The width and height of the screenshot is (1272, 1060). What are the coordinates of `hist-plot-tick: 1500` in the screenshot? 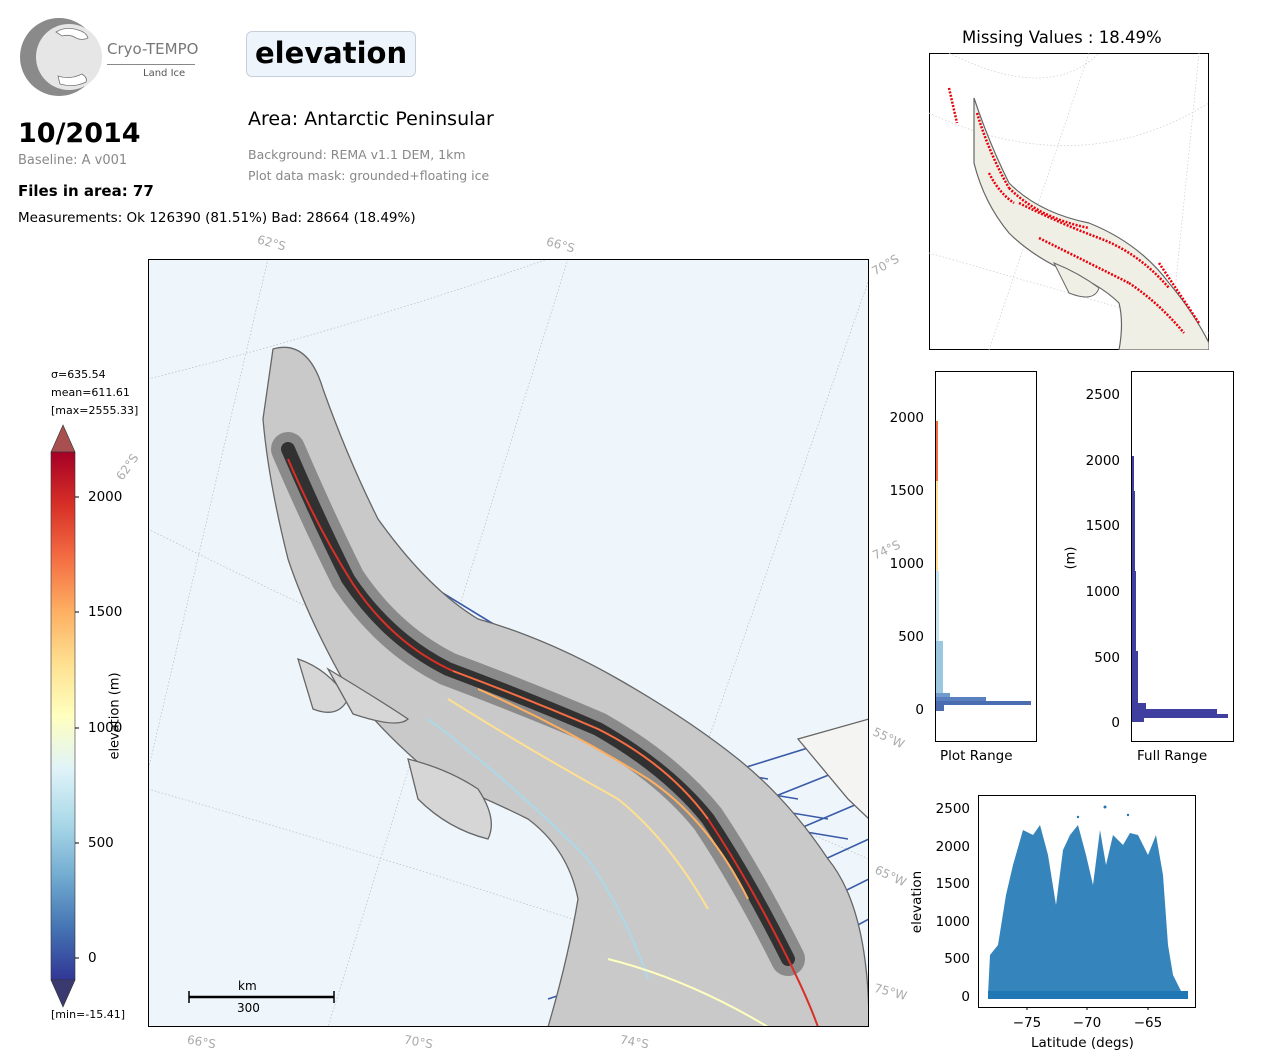 It's located at (906, 491).